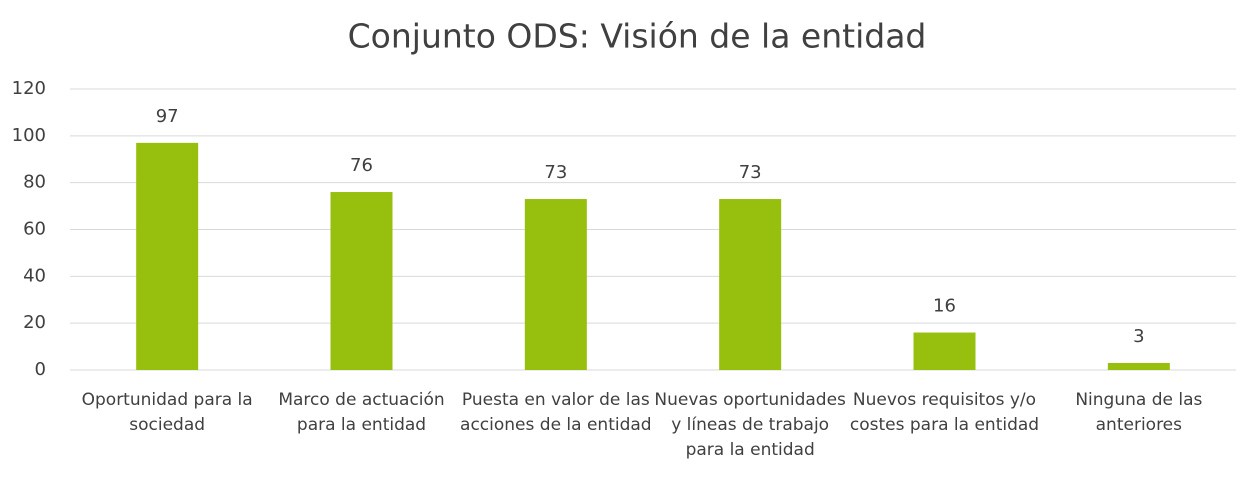 Image resolution: width=1242 pixels, height=498 pixels. What do you see at coordinates (34, 229) in the screenshot?
I see `y-tick-label: 60` at bounding box center [34, 229].